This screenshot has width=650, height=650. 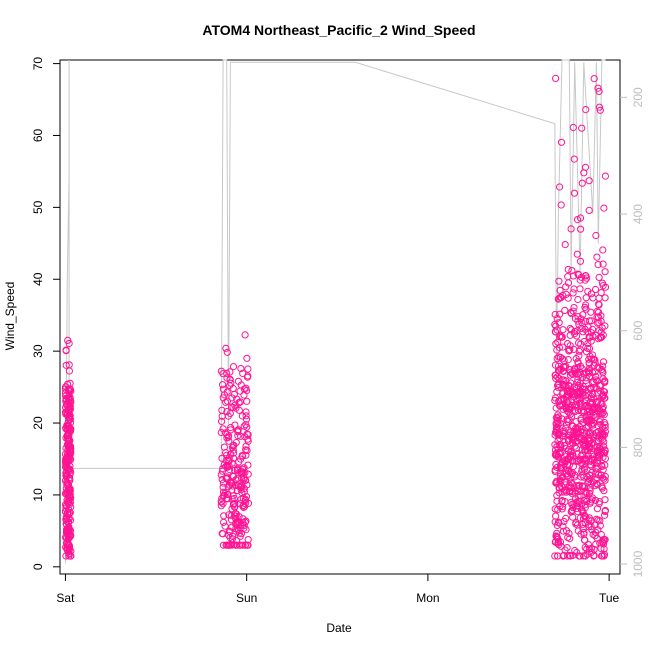 What do you see at coordinates (638, 97) in the screenshot?
I see `right-tick-label: 200` at bounding box center [638, 97].